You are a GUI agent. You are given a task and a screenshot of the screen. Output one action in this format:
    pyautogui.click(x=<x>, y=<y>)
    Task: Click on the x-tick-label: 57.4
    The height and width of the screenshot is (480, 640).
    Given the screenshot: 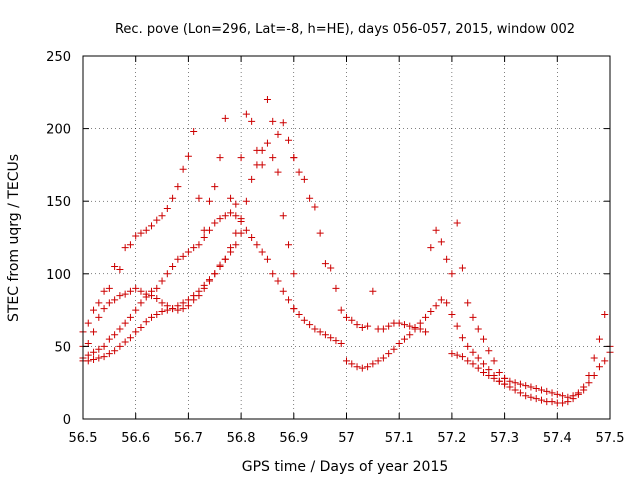 What is the action you would take?
    pyautogui.click(x=557, y=438)
    